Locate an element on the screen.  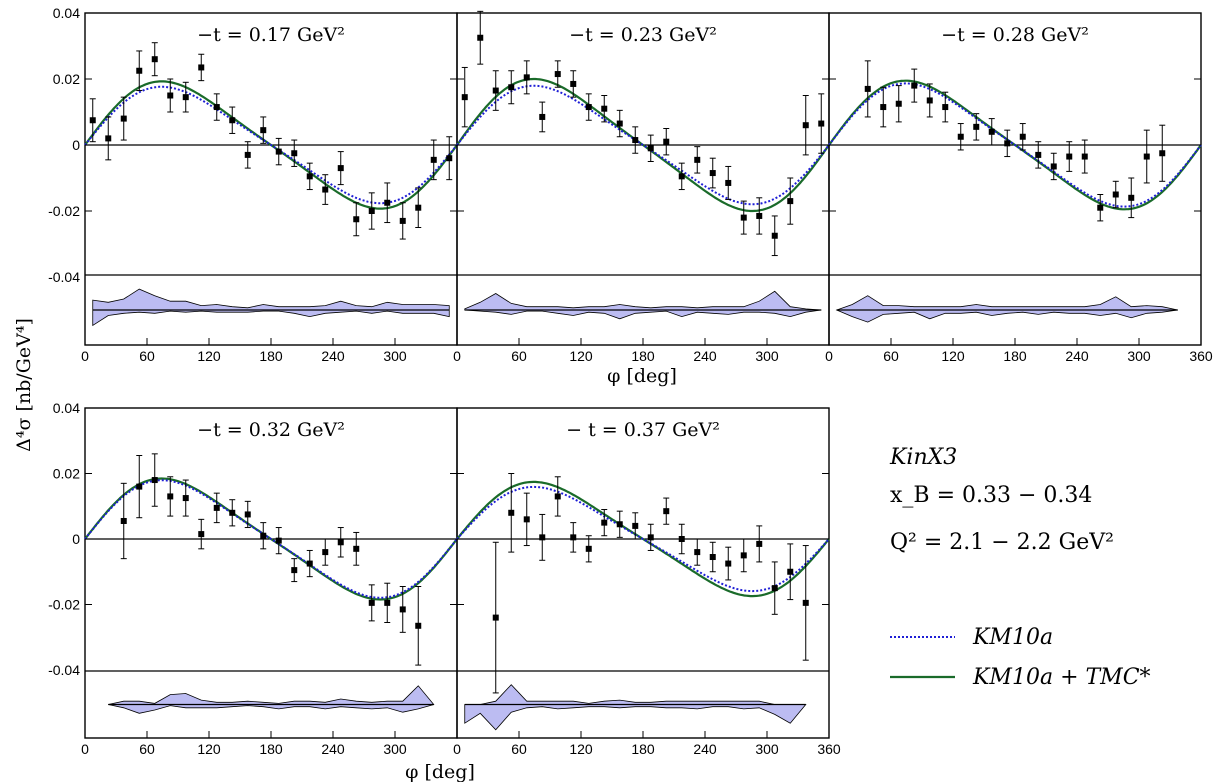
panel-5: 0 60 120 180 240 300 360 − t = 0.37 GeV² is located at coordinates (647, 582).